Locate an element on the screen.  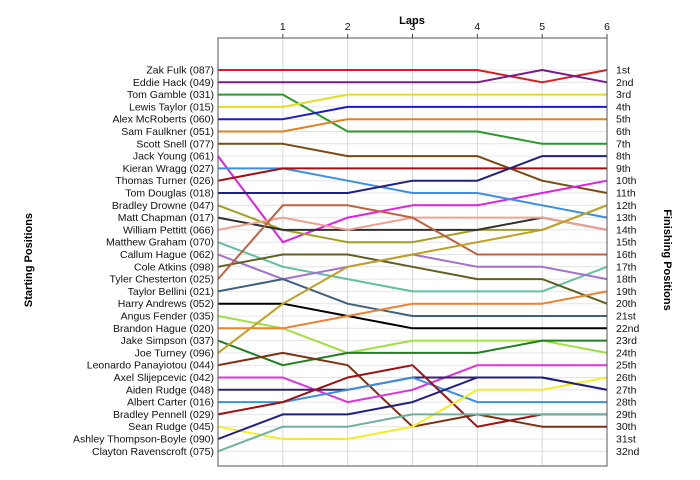
starting-label: Bradley Pennell (029) is located at coordinates (163, 415).